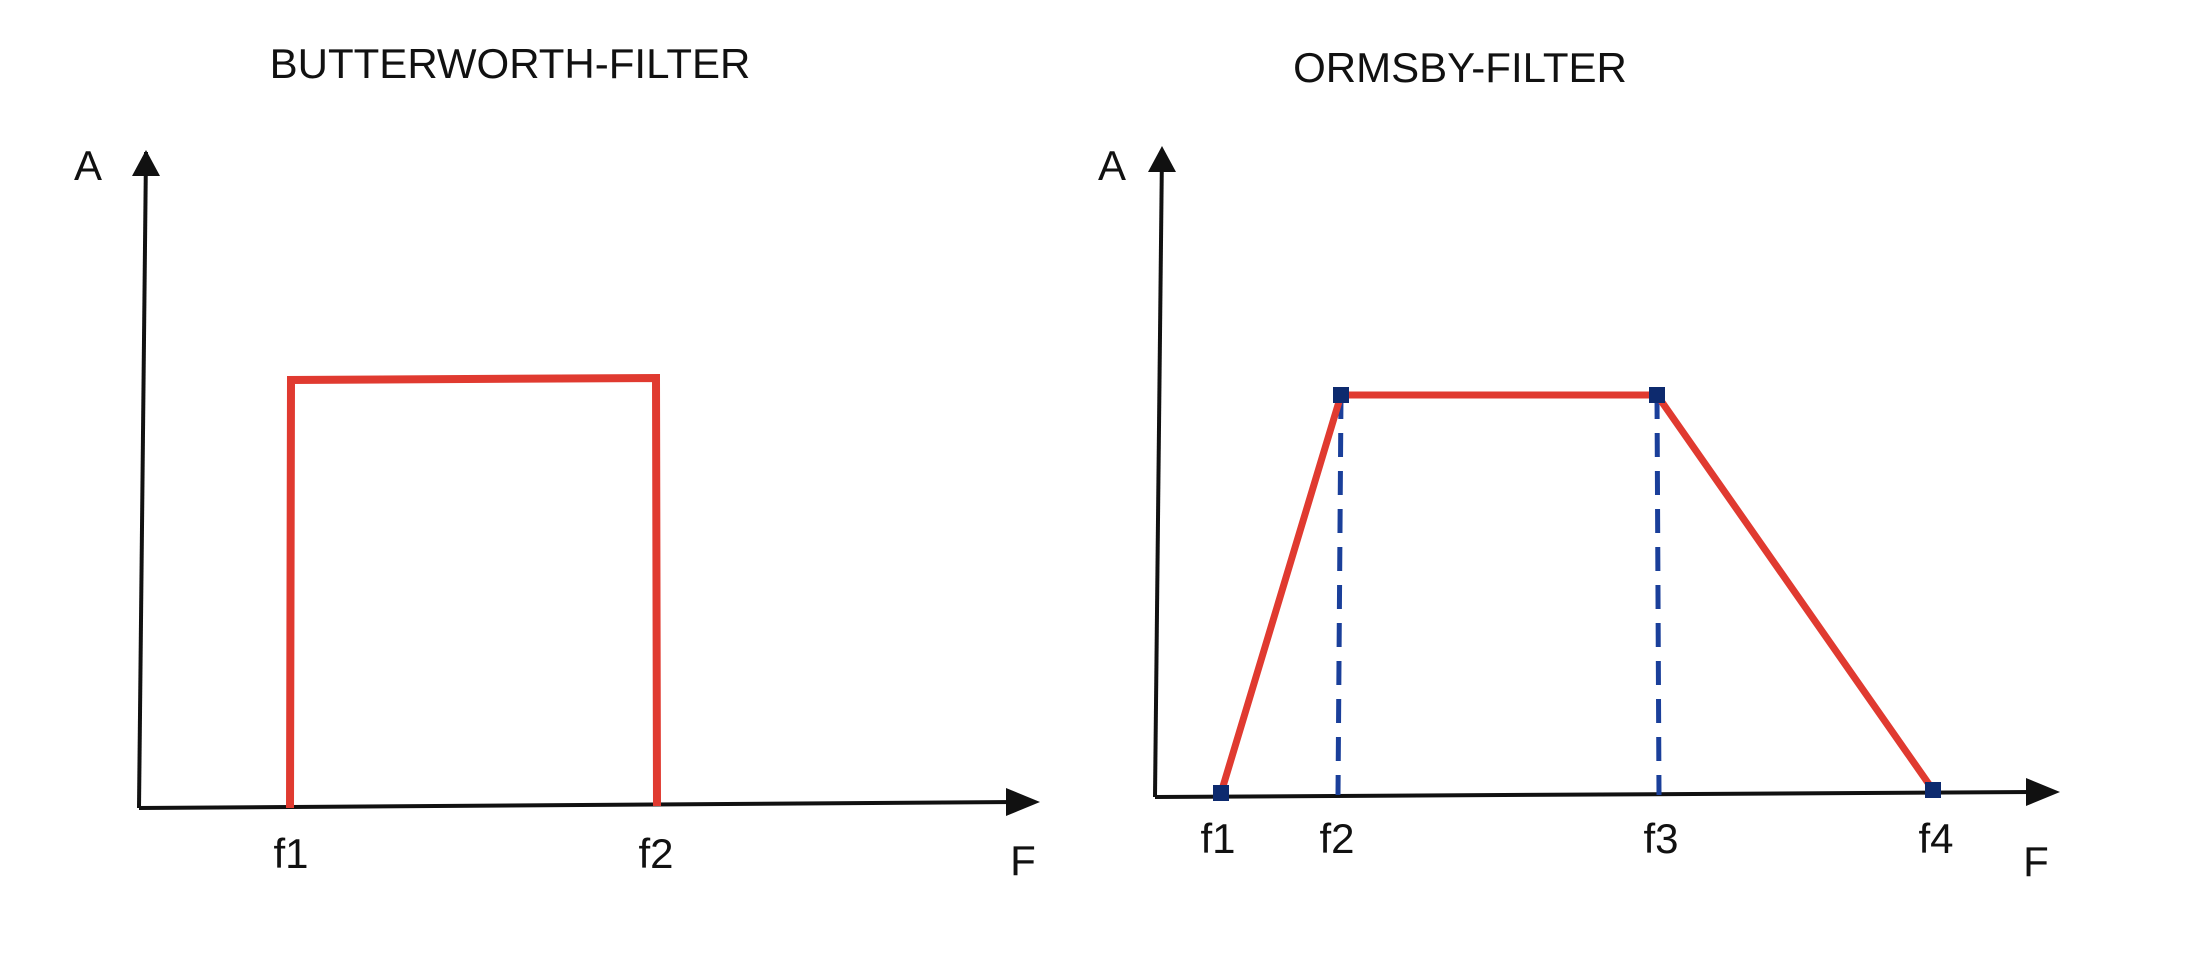  I want to click on ormsby-x-axis-arrow, so click(2043, 792).